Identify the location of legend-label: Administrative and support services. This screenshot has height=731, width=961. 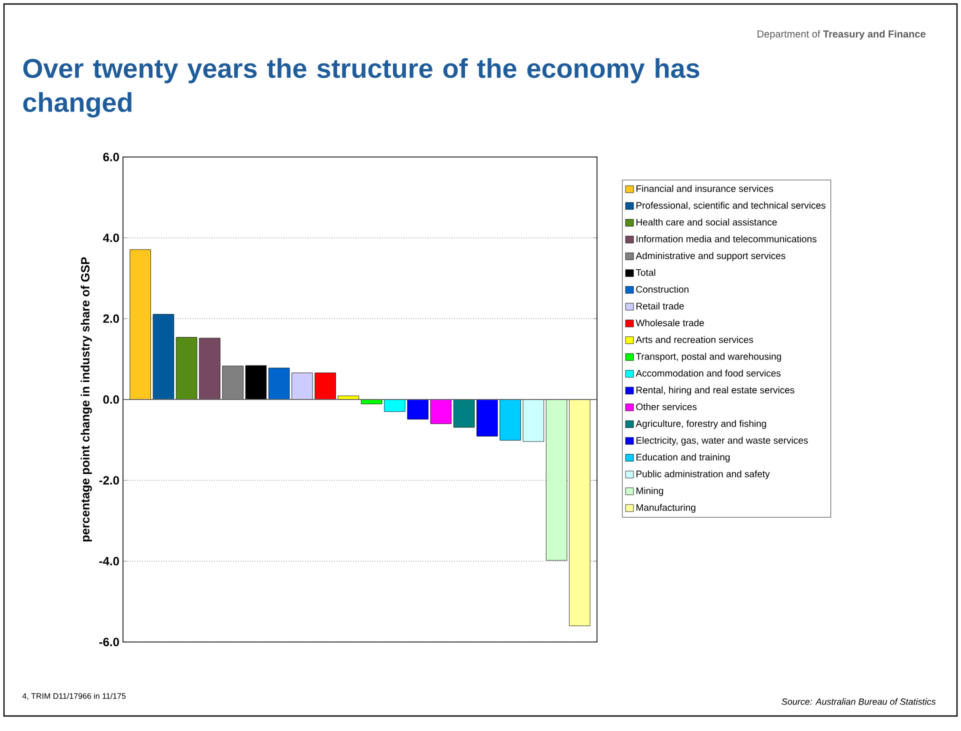
(711, 256).